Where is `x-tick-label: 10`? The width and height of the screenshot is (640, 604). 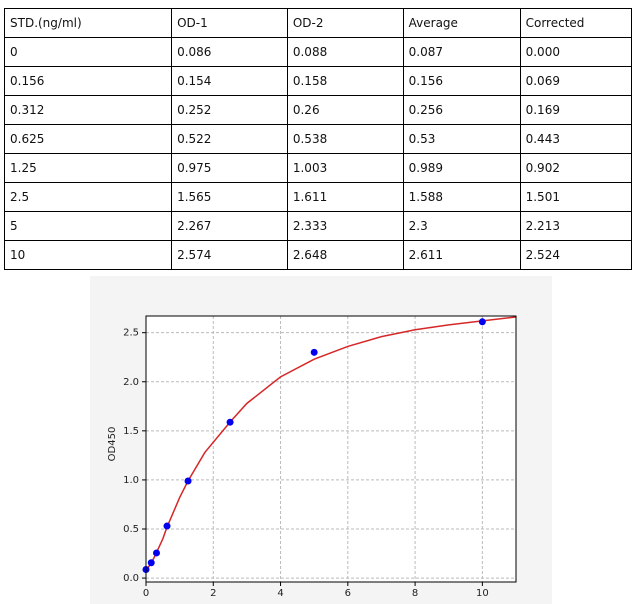 x-tick-label: 10 is located at coordinates (482, 593).